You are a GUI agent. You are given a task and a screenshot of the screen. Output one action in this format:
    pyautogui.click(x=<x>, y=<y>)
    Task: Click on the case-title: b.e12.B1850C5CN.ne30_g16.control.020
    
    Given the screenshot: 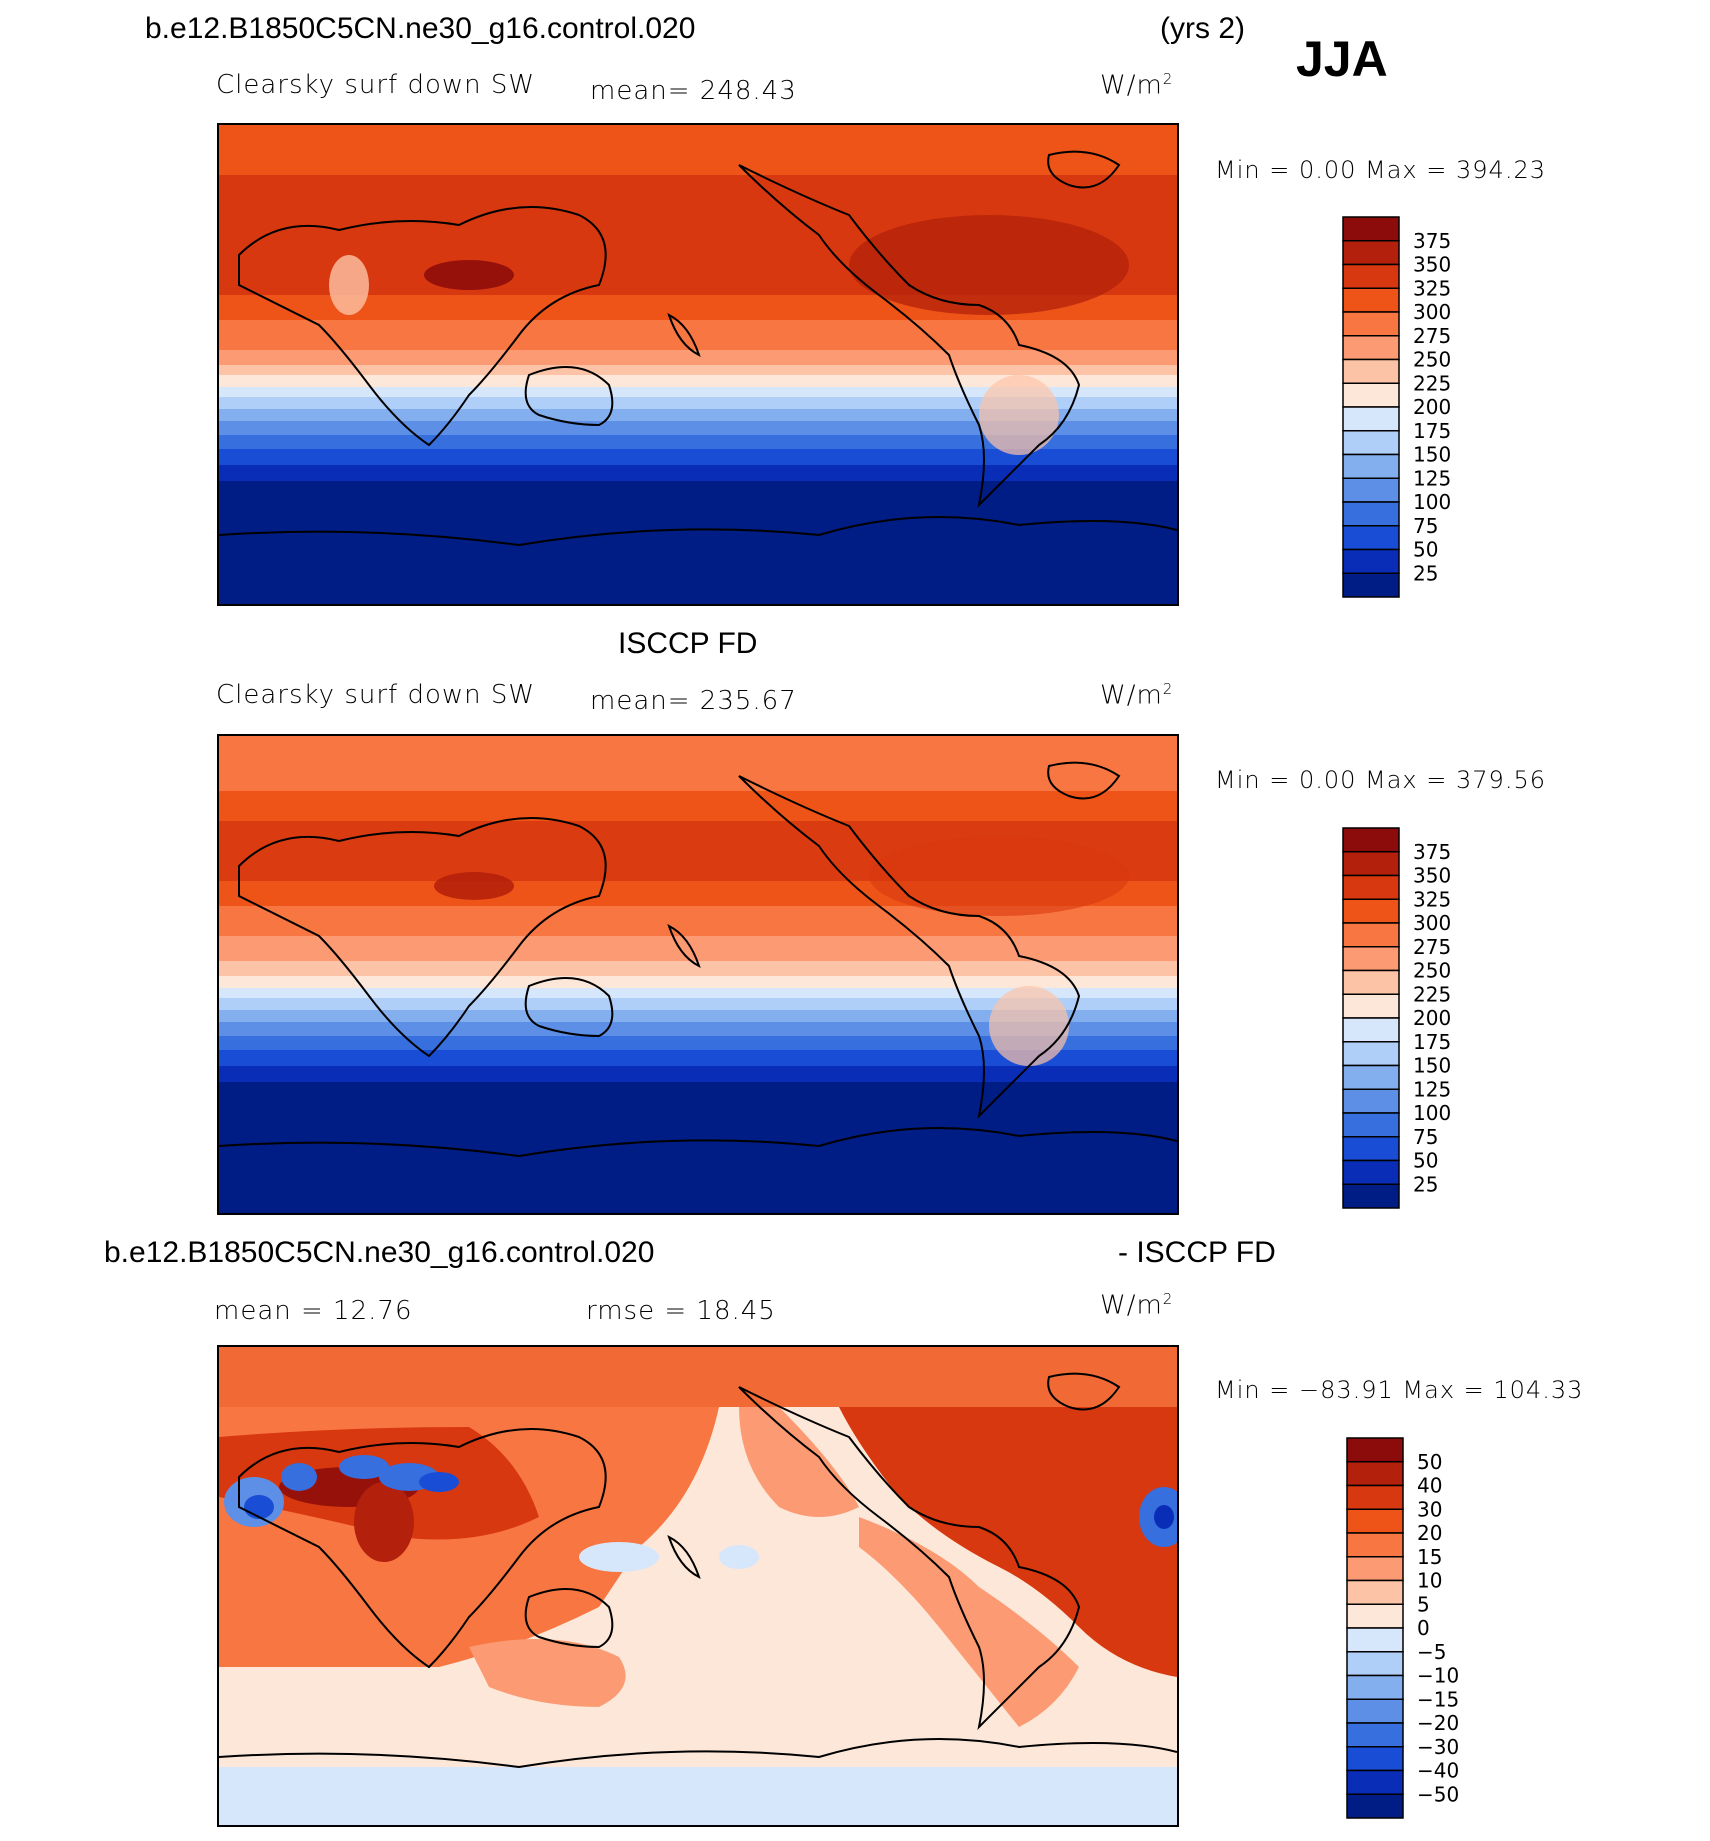 What is the action you would take?
    pyautogui.click(x=420, y=28)
    